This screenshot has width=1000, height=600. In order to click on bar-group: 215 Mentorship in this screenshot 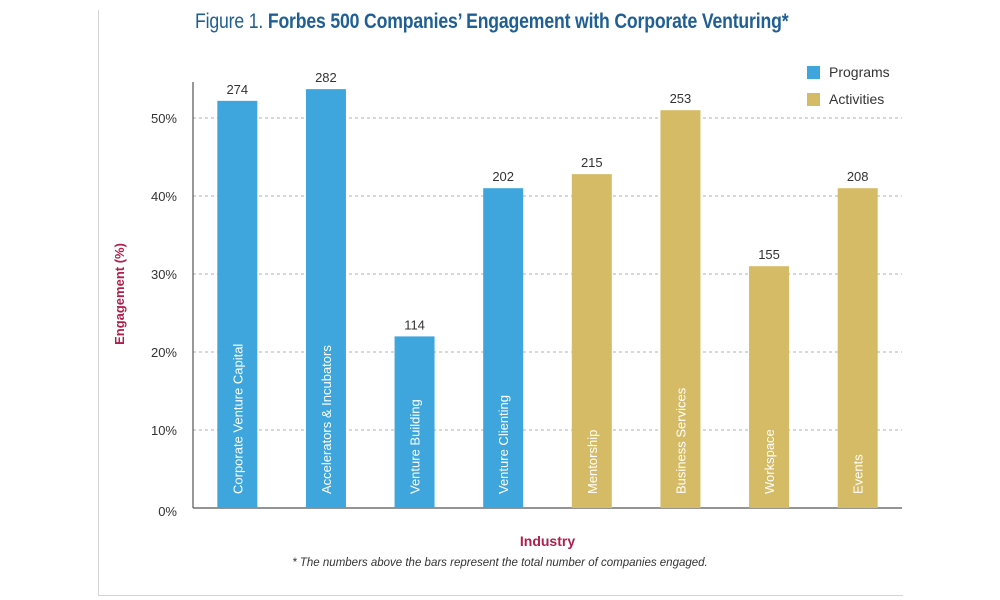, I will do `click(591, 331)`.